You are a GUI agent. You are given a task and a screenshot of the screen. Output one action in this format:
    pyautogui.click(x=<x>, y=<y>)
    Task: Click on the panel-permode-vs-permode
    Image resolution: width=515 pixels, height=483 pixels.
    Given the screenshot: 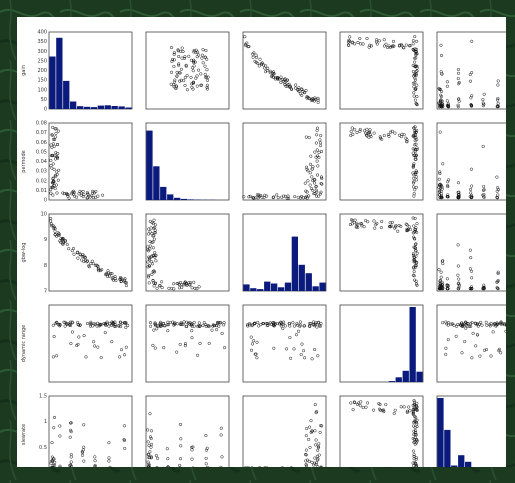 What is the action you would take?
    pyautogui.click(x=187, y=161)
    